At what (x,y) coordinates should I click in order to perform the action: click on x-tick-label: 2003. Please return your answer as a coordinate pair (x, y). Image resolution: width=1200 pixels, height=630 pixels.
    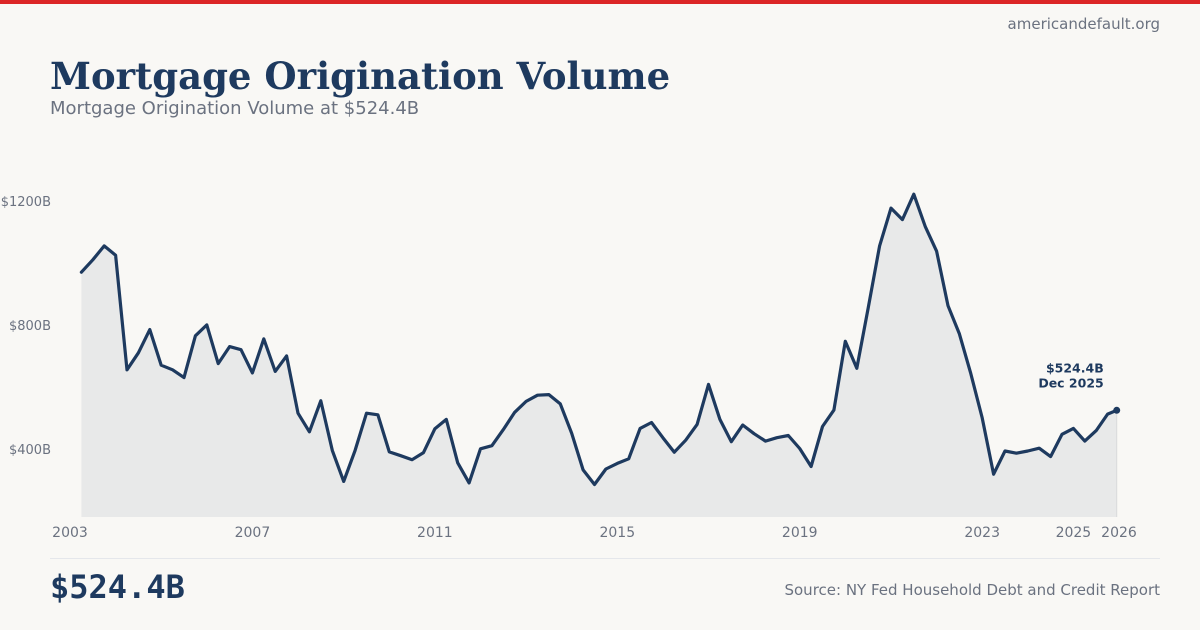
    Looking at the image, I should click on (70, 533).